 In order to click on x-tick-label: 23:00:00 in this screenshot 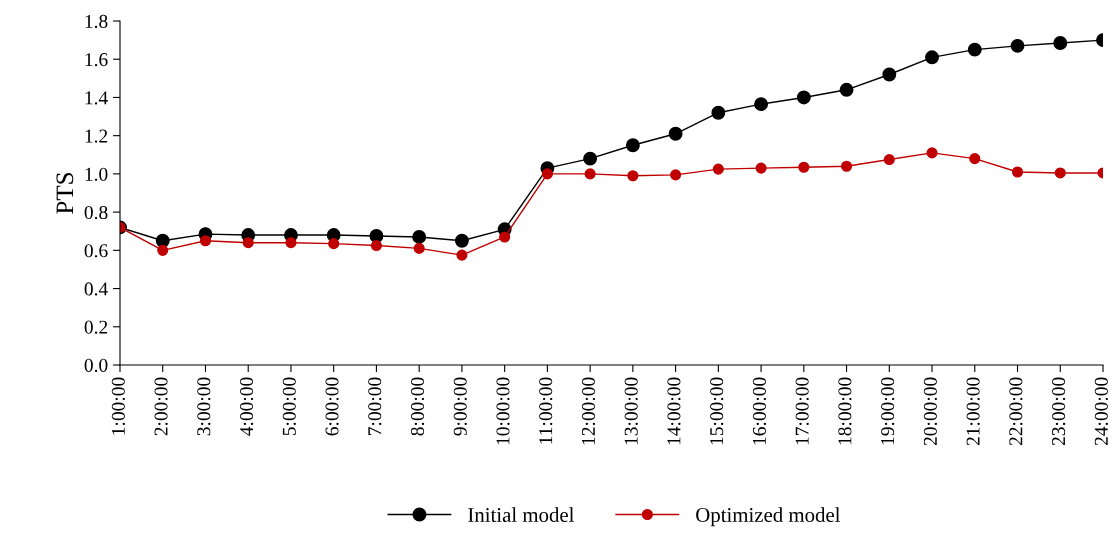, I will do `click(1059, 411)`.